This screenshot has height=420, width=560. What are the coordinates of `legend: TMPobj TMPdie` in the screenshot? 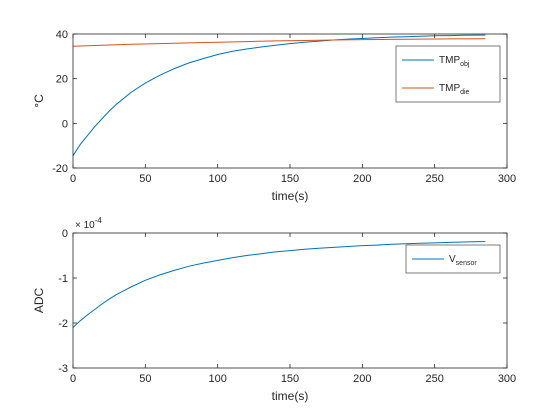 It's located at (448, 74).